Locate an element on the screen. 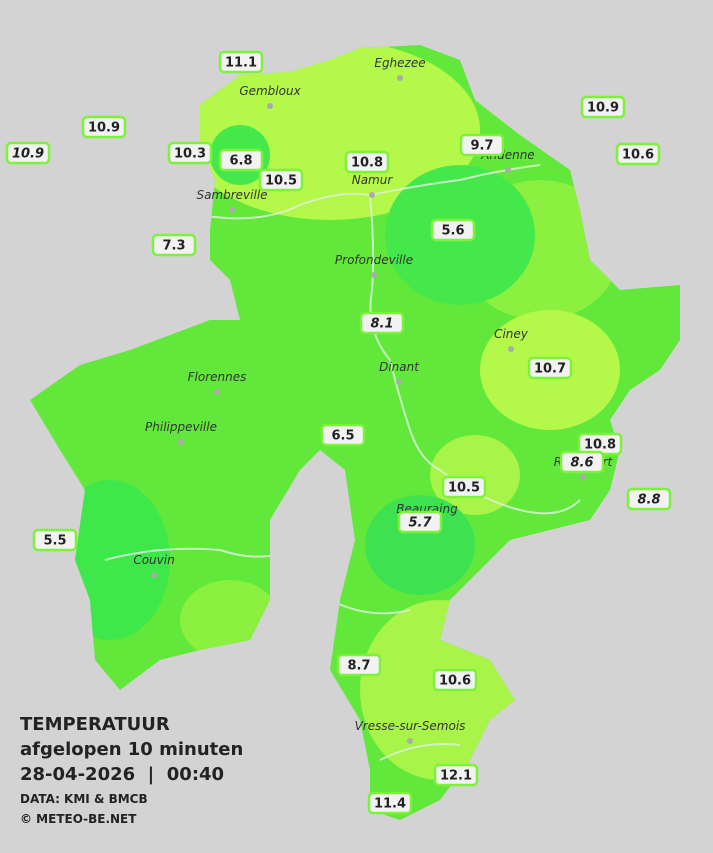 Image resolution: width=713 pixels, height=853 pixels. station: 10.7 is located at coordinates (550, 368).